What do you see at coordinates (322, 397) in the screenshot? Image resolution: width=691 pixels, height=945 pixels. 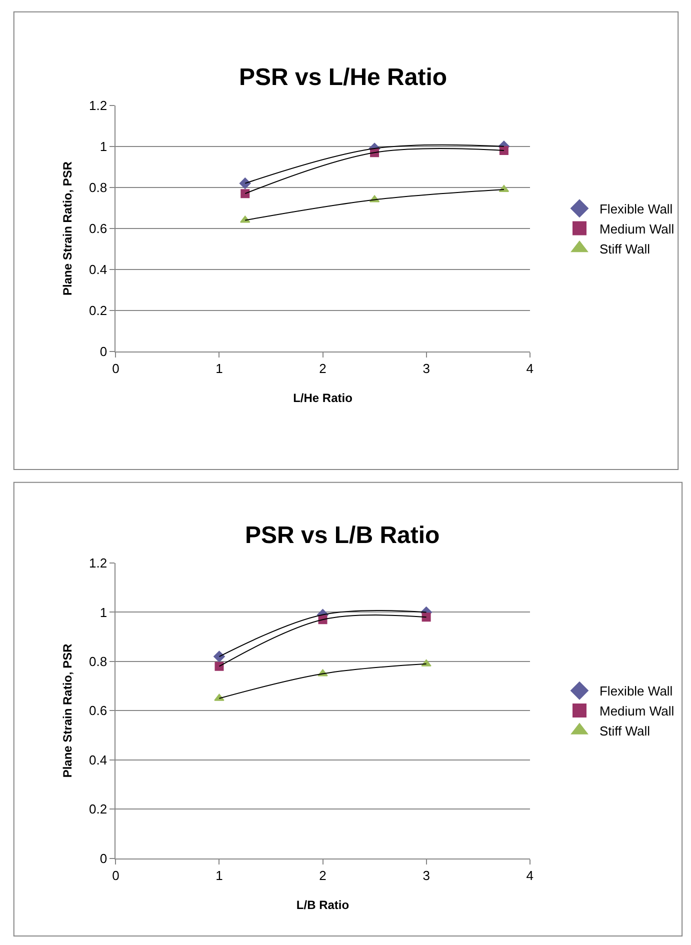 I see `x-axis-title: L/He Ratio` at bounding box center [322, 397].